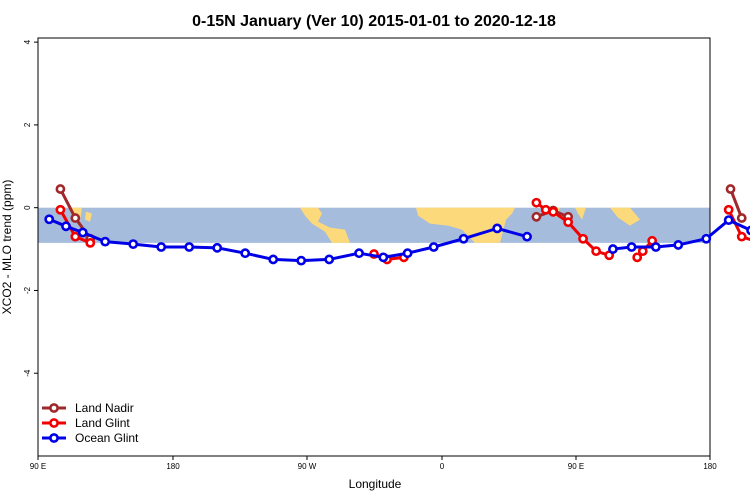 This screenshot has width=750, height=500. I want to click on y-tick-label: -4, so click(27, 373).